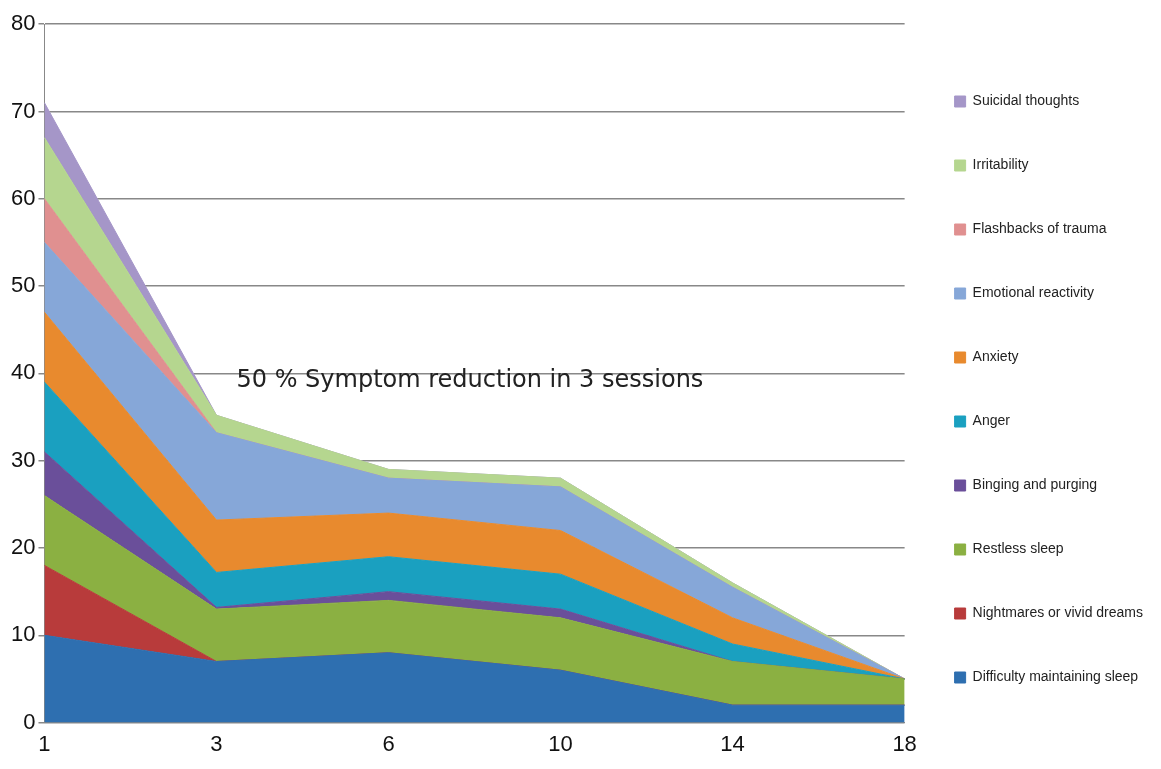 This screenshot has width=1161, height=769. What do you see at coordinates (1057, 612) in the screenshot?
I see `legend-label: Nightmares or vivid dreams` at bounding box center [1057, 612].